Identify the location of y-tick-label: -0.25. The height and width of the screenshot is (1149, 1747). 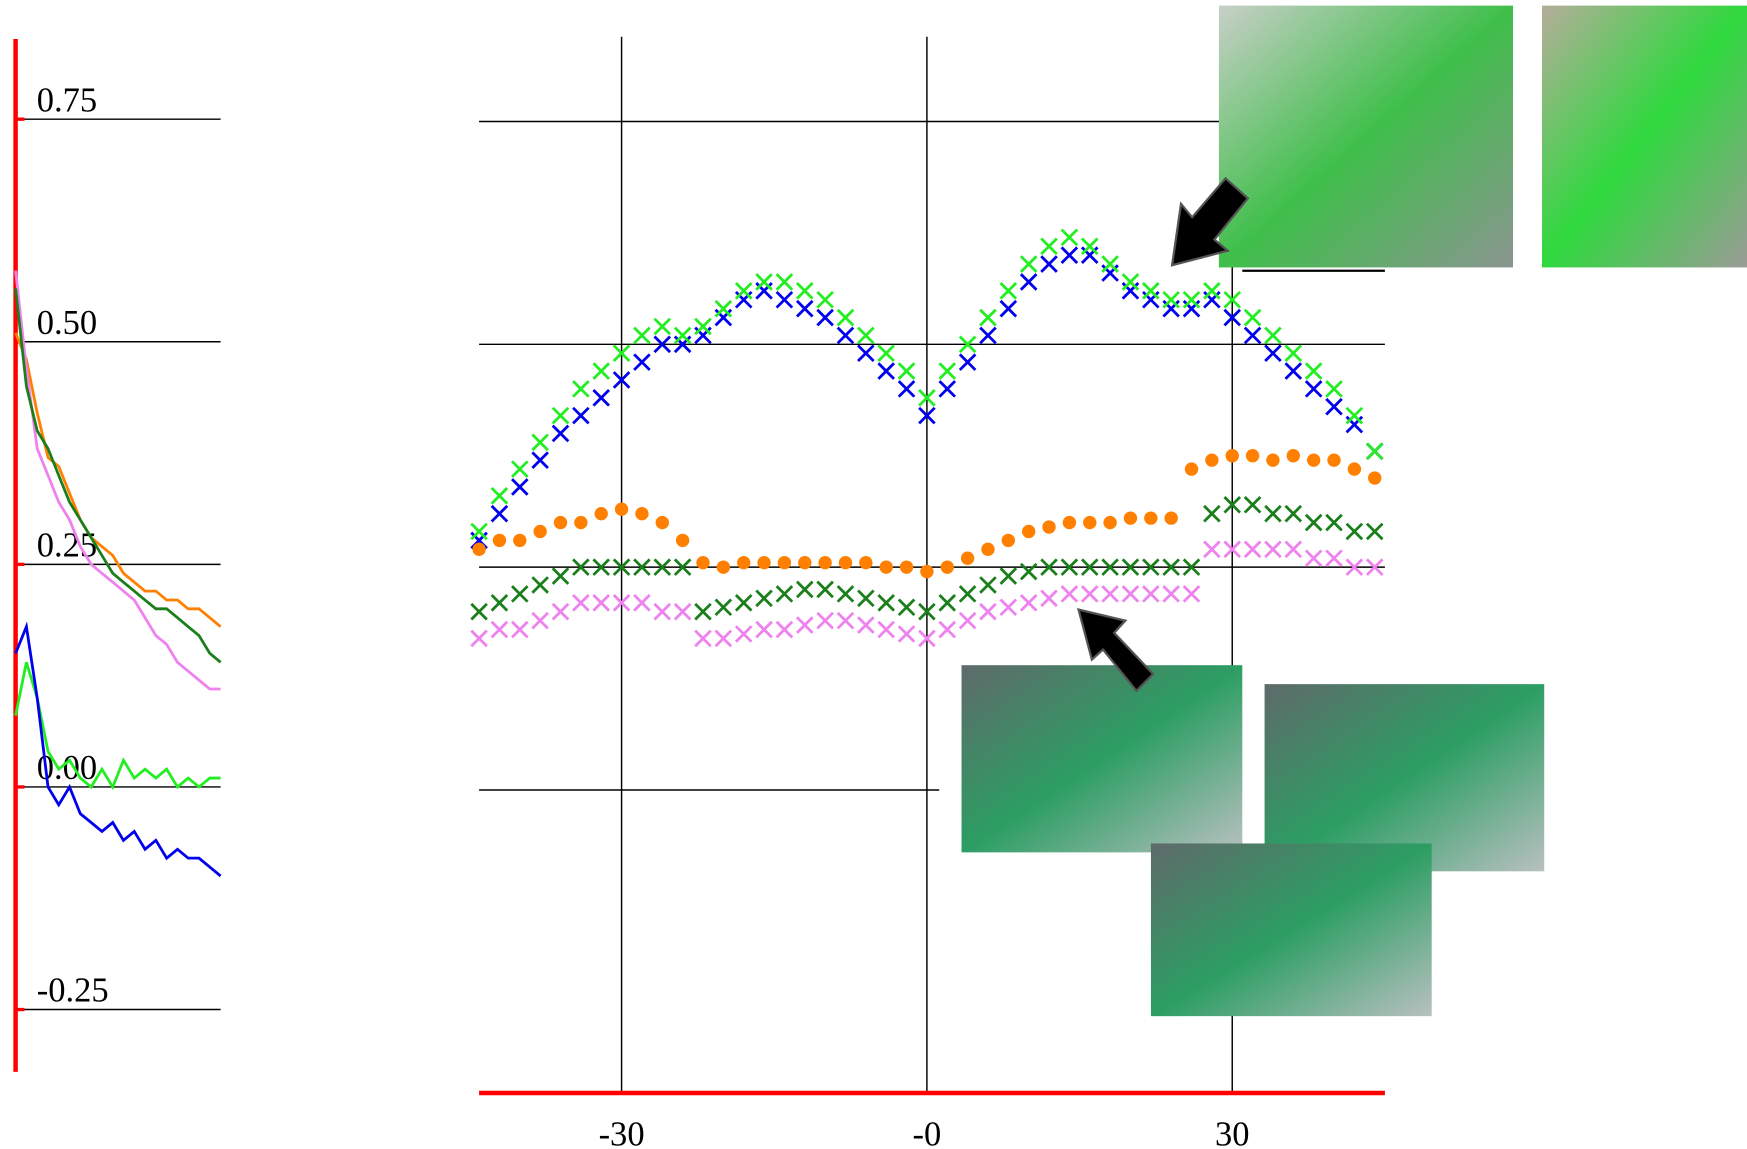
(73, 991).